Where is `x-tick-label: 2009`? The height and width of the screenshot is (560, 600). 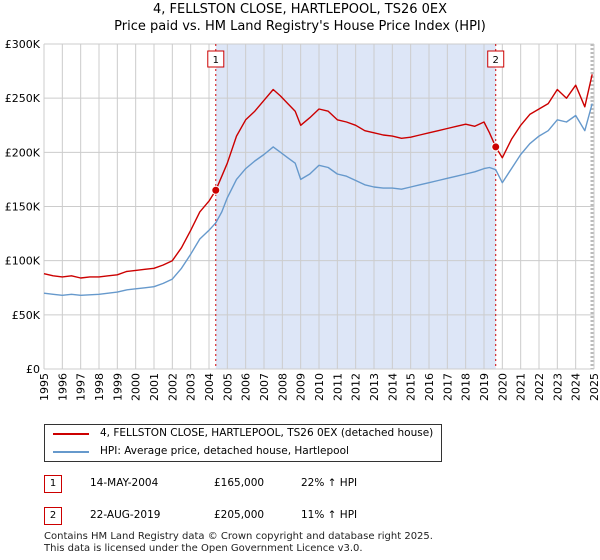
x-tick-label: 2009 is located at coordinates (301, 387).